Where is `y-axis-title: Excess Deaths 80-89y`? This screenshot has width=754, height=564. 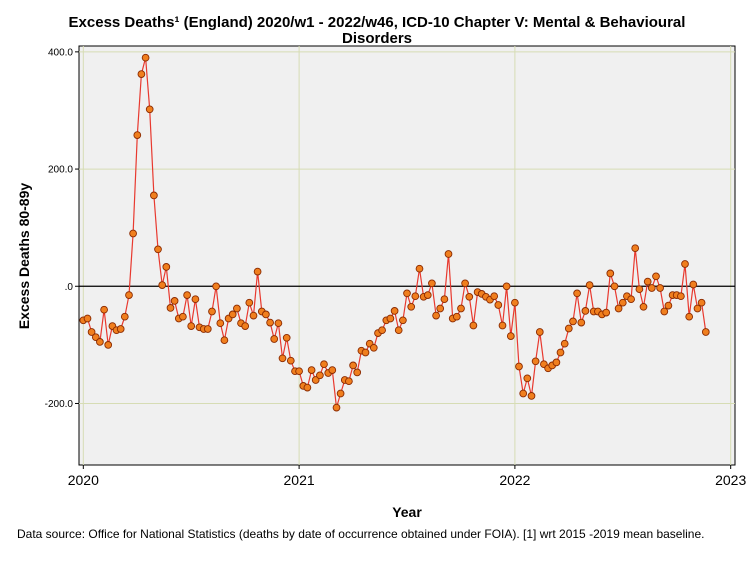 y-axis-title: Excess Deaths 80-89y is located at coordinates (24, 256).